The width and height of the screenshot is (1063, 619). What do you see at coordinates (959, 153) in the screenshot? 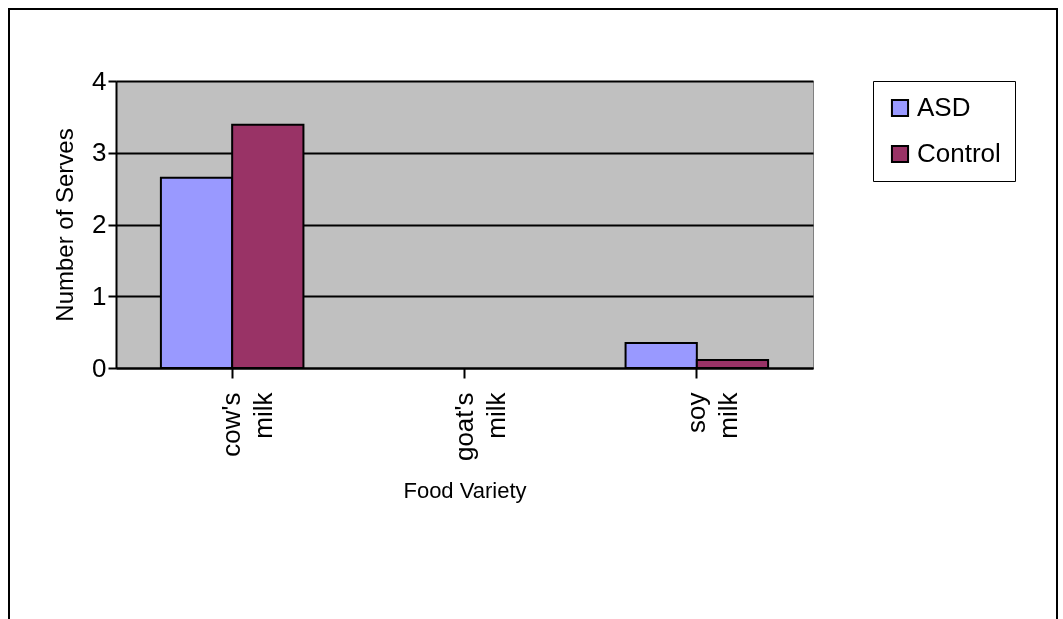
I see `legend-label: Control` at bounding box center [959, 153].